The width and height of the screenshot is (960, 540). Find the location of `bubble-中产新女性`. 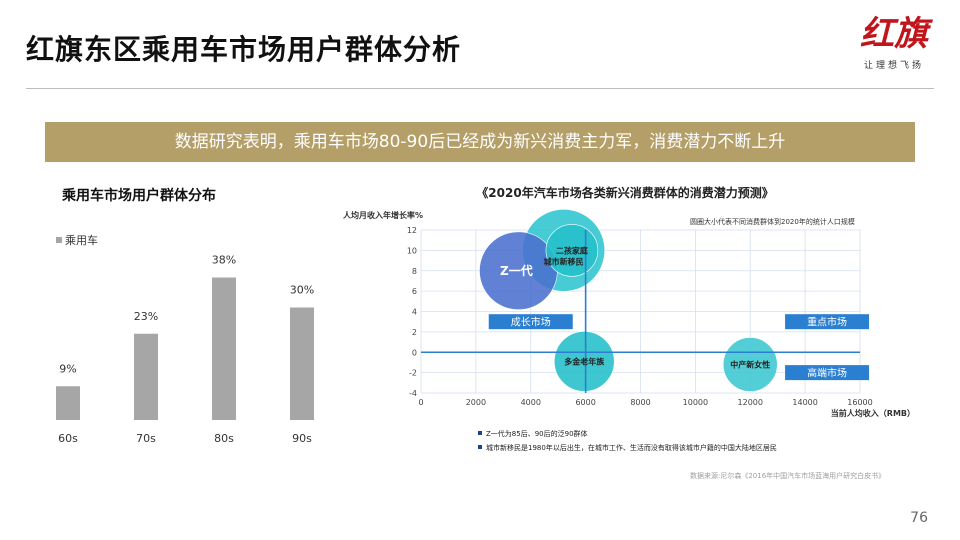

bubble-中产新女性 is located at coordinates (750, 364).